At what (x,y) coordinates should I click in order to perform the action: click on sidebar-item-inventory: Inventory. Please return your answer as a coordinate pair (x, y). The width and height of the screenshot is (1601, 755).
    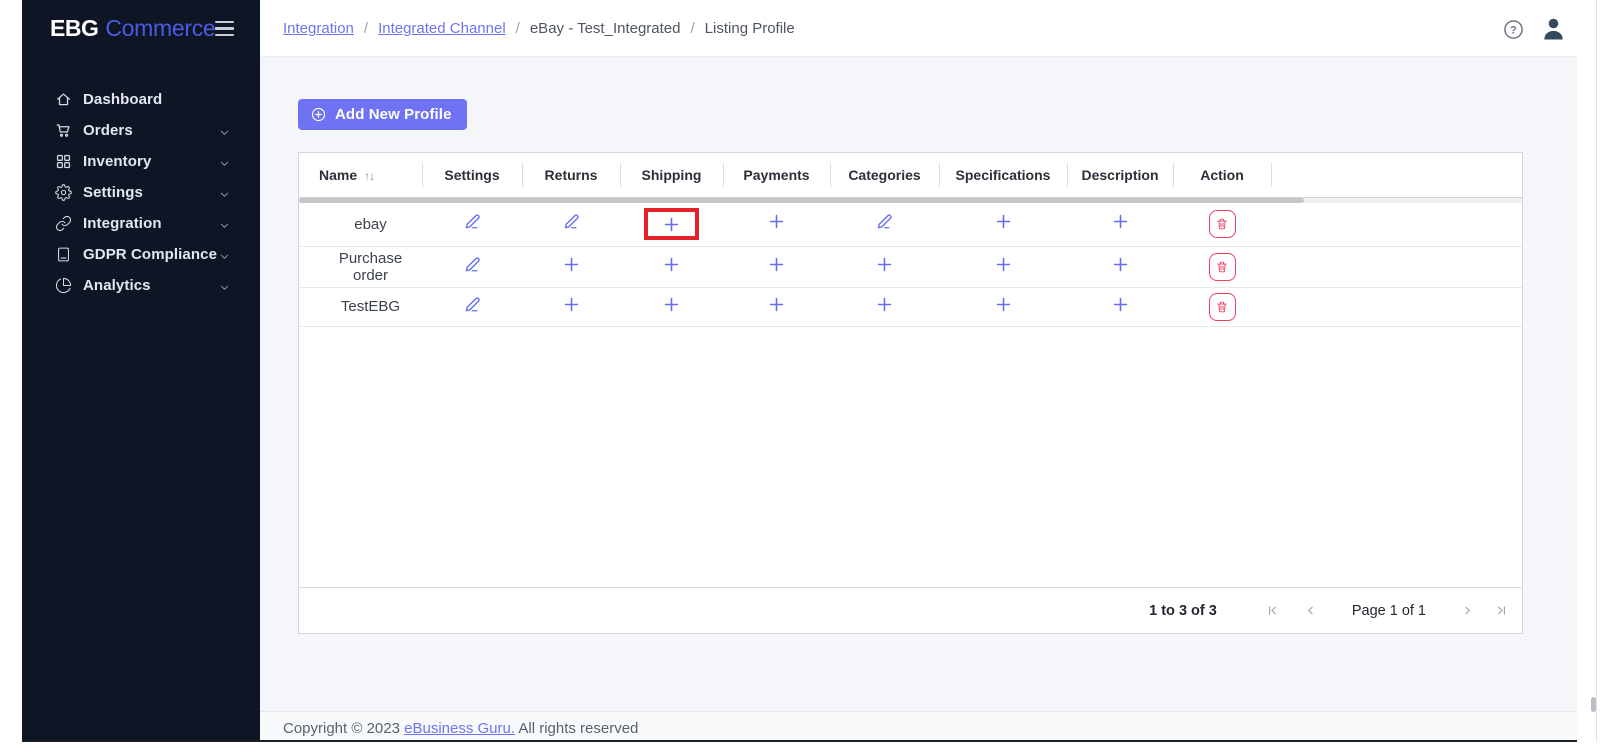
    Looking at the image, I should click on (141, 161).